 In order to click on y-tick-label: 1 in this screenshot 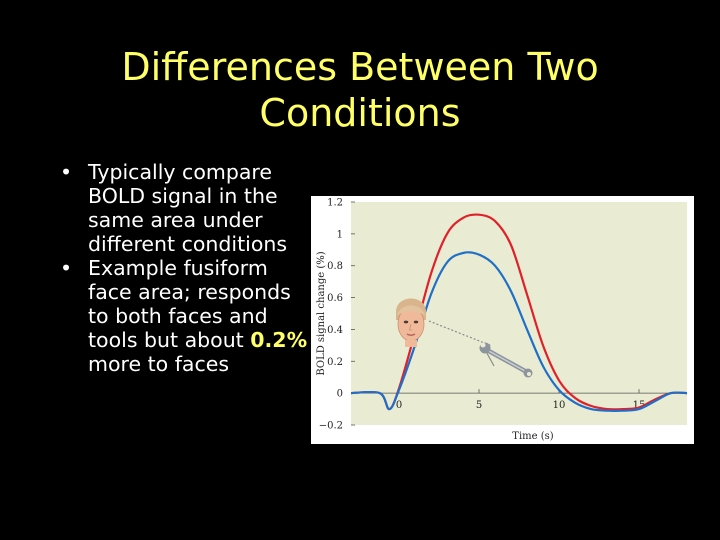, I will do `click(340, 234)`.